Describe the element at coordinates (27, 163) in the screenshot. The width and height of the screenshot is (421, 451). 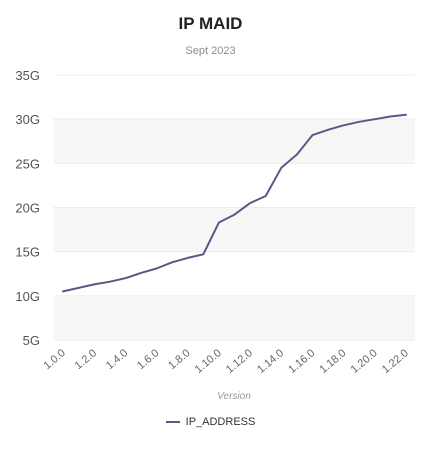
I see `y-tick-label: 25G` at that location.